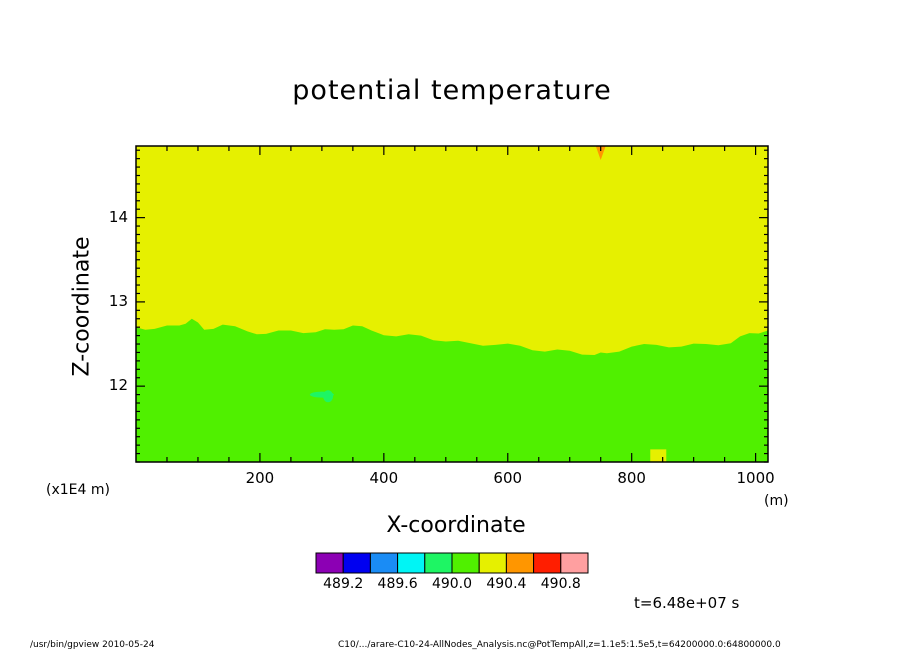 This screenshot has width=904, height=654. I want to click on x-tick-label: 1000, so click(755, 478).